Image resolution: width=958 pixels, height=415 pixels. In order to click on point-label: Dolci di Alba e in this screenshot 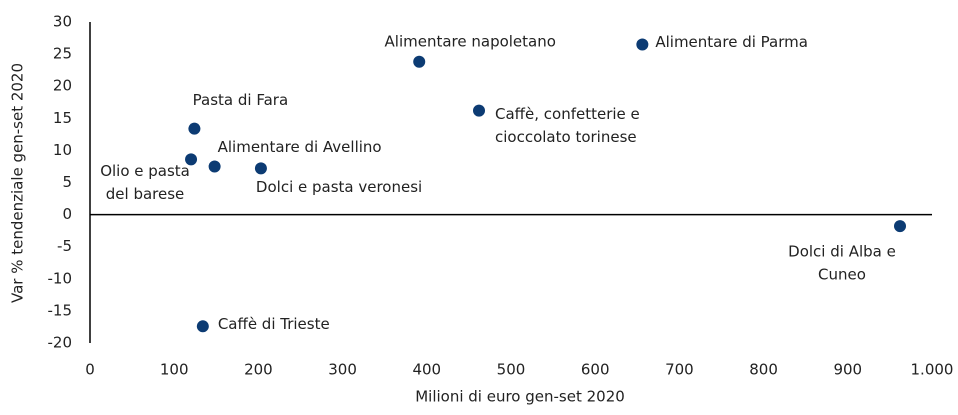, I will do `click(842, 252)`.